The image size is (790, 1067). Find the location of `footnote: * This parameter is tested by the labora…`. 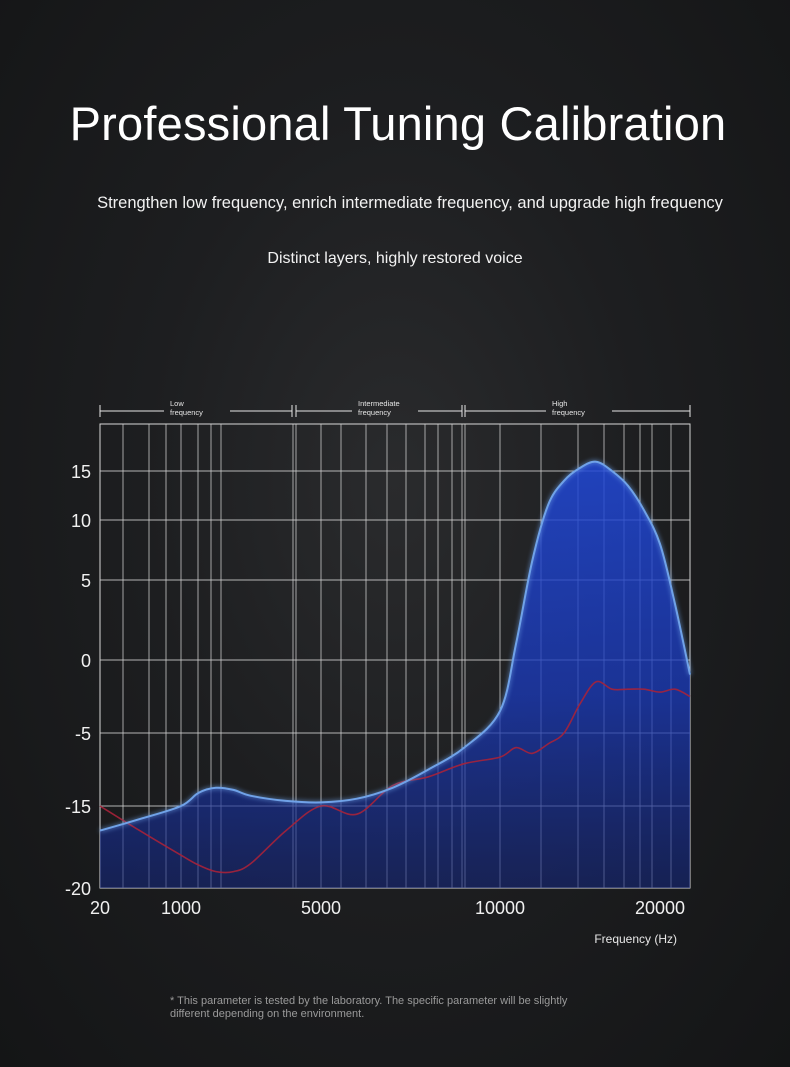

footnote: * This parameter is tested by the labora… is located at coordinates (420, 1008).